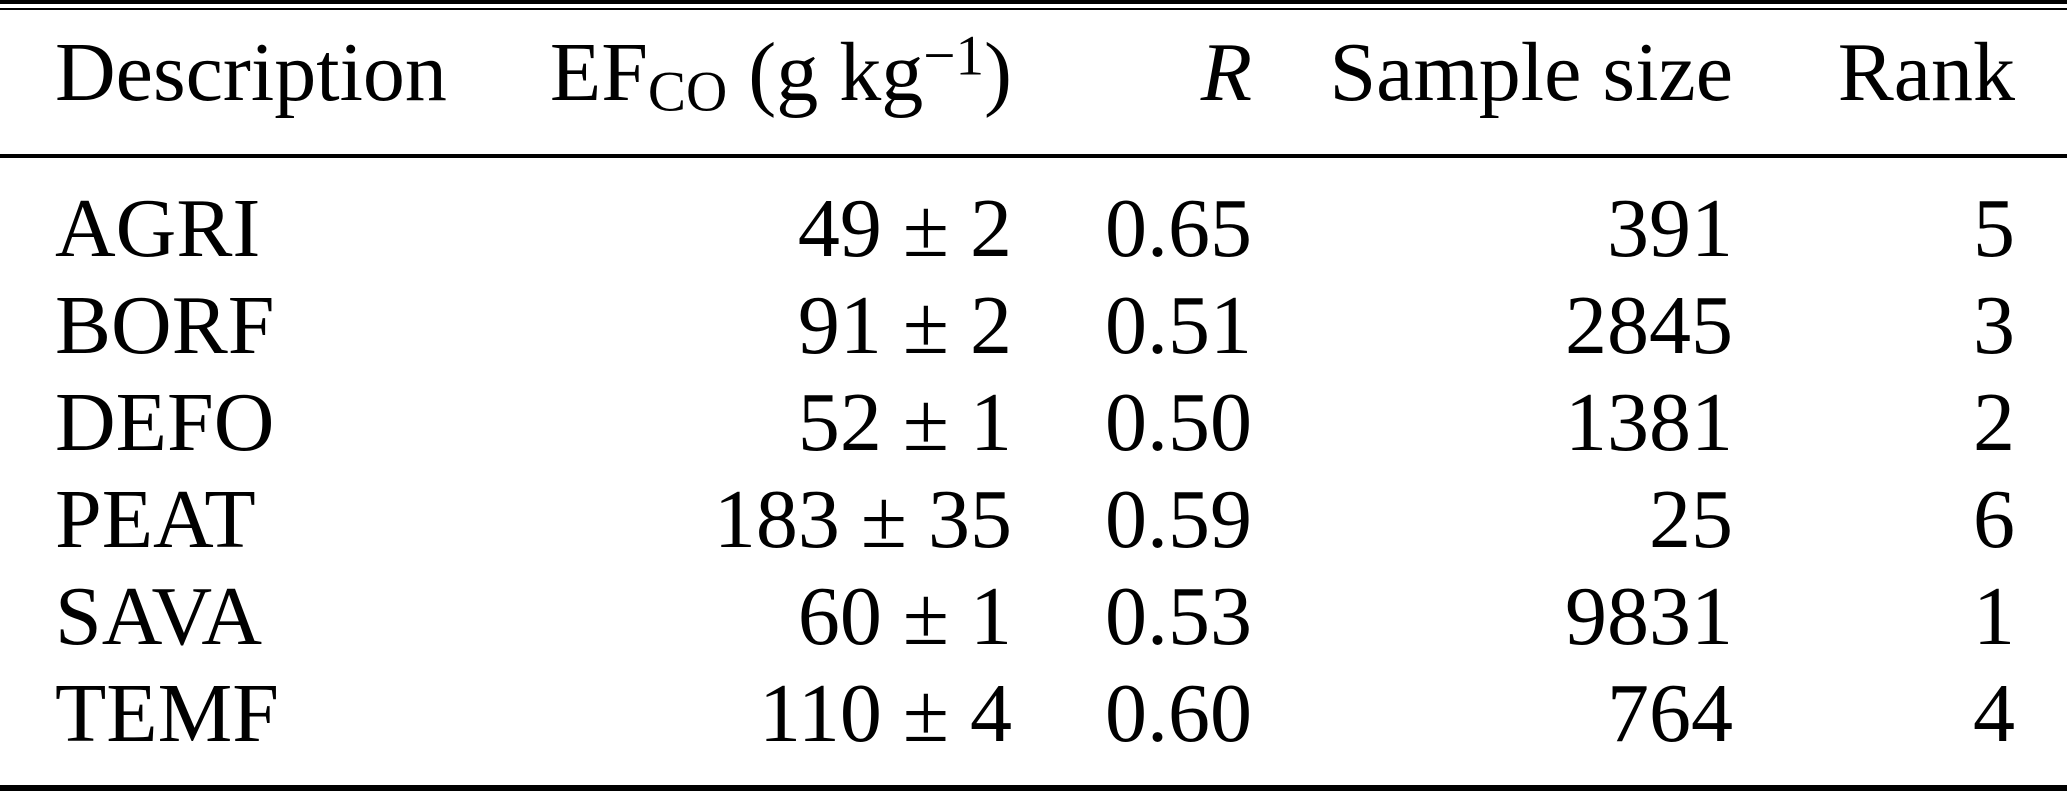 This screenshot has width=2067, height=794. I want to click on cell-r-value: 0.51, so click(1178, 325).